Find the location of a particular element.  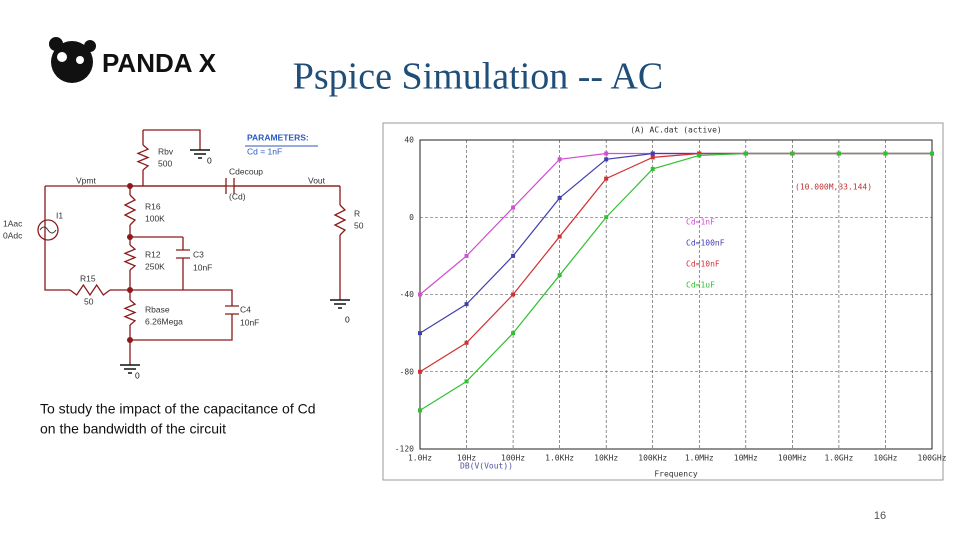

trace-label: DB(V(Vout)) is located at coordinates (486, 466).